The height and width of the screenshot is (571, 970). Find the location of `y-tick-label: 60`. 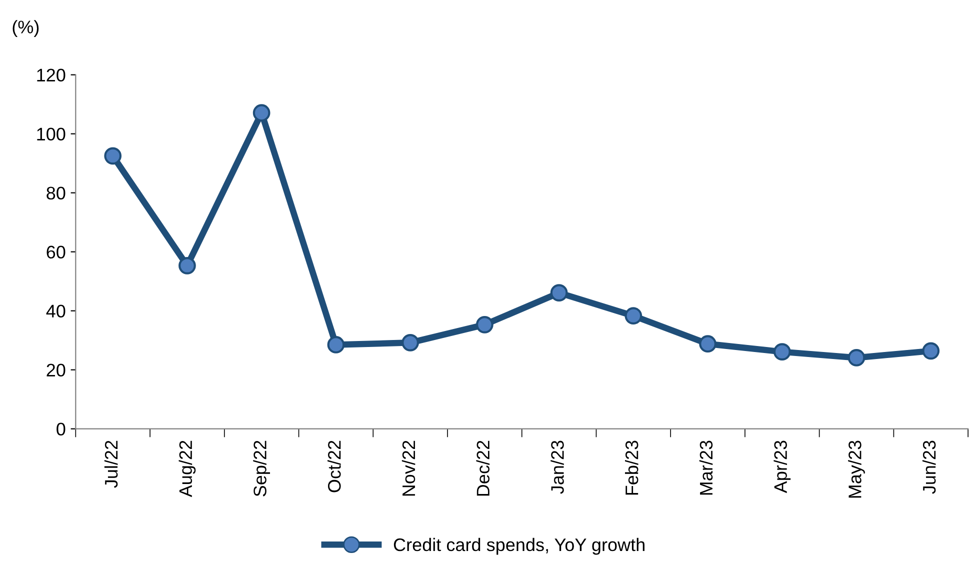

y-tick-label: 60 is located at coordinates (56, 252).